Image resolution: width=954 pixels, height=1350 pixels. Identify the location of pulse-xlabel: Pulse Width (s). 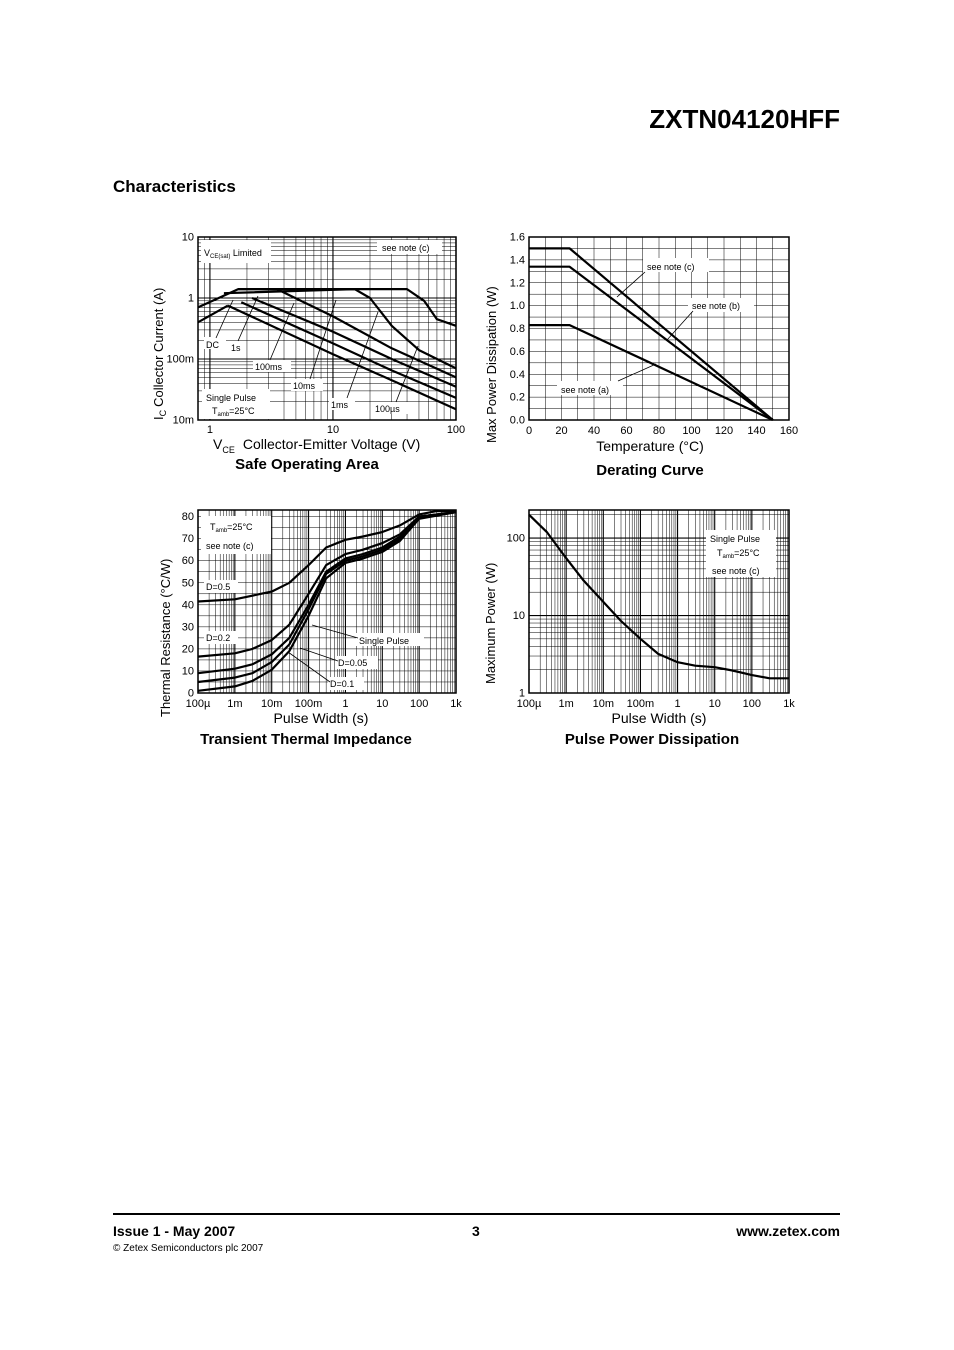
(659, 718).